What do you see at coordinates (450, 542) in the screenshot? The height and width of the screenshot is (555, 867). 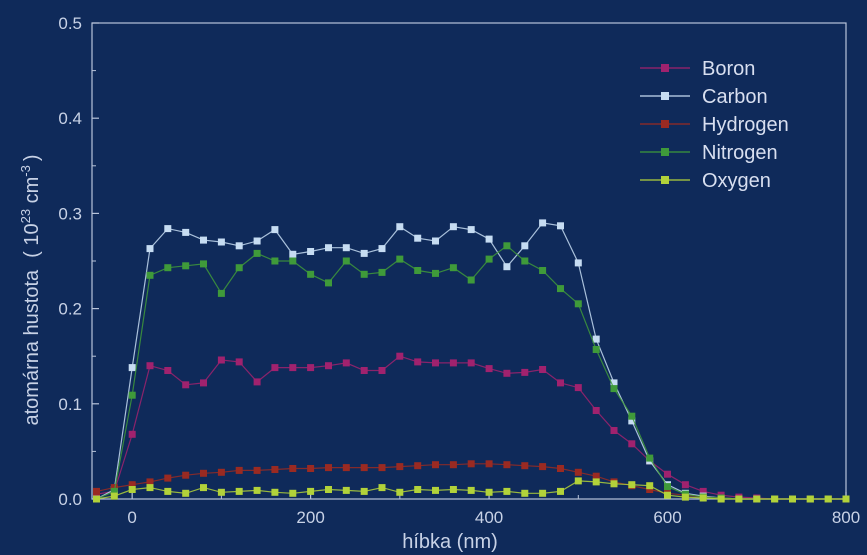 I see `x-axis-title: híbka (nm)` at bounding box center [450, 542].